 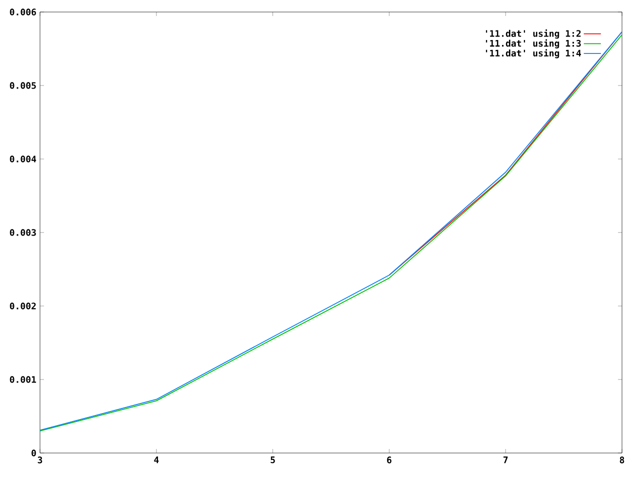 What do you see at coordinates (272, 460) in the screenshot?
I see `x-tick-label: 5` at bounding box center [272, 460].